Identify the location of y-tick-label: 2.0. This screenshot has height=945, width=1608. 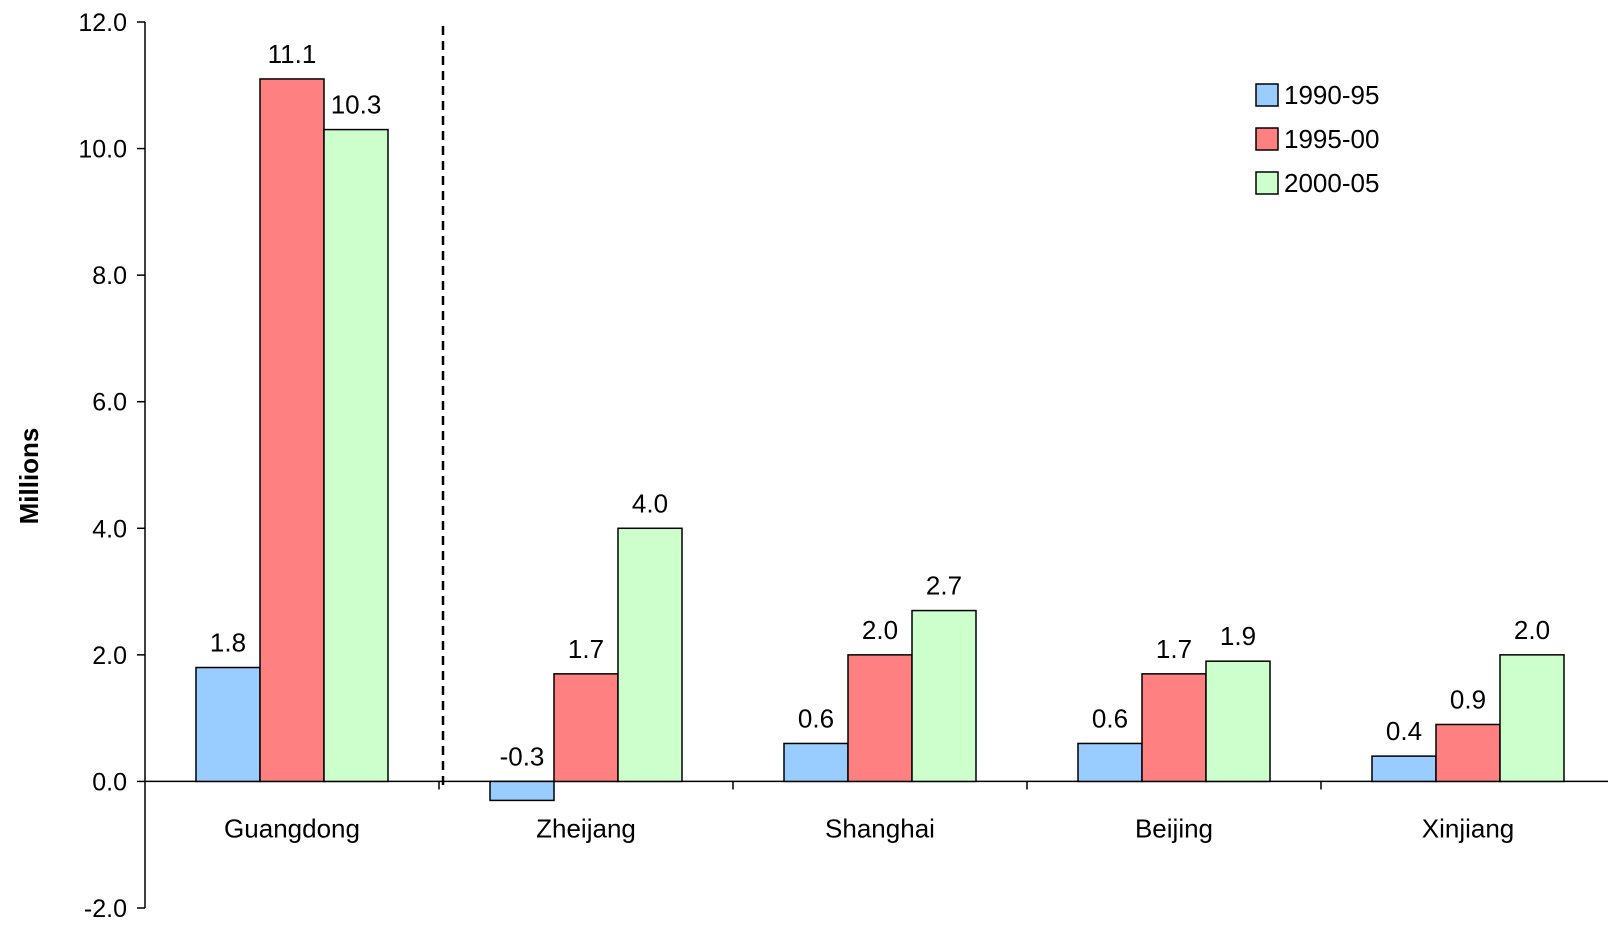
(109, 656).